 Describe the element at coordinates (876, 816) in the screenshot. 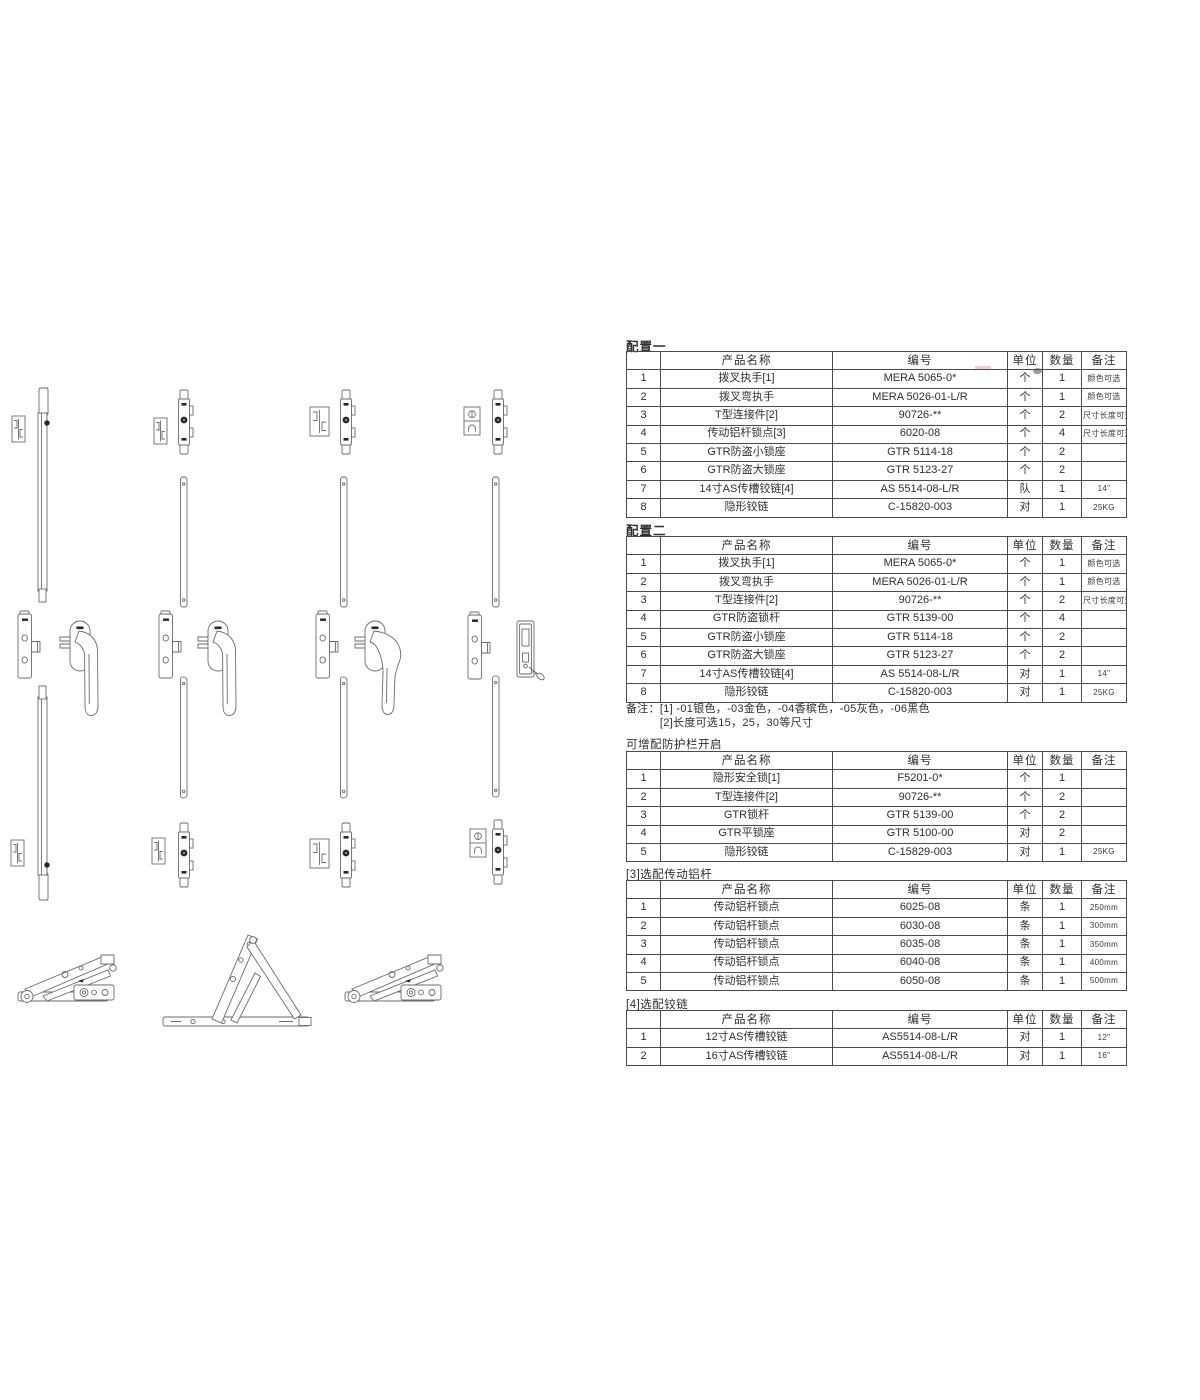

I see `table-row: 3 GTR锁杆 GTR 5139-00 个 2` at that location.